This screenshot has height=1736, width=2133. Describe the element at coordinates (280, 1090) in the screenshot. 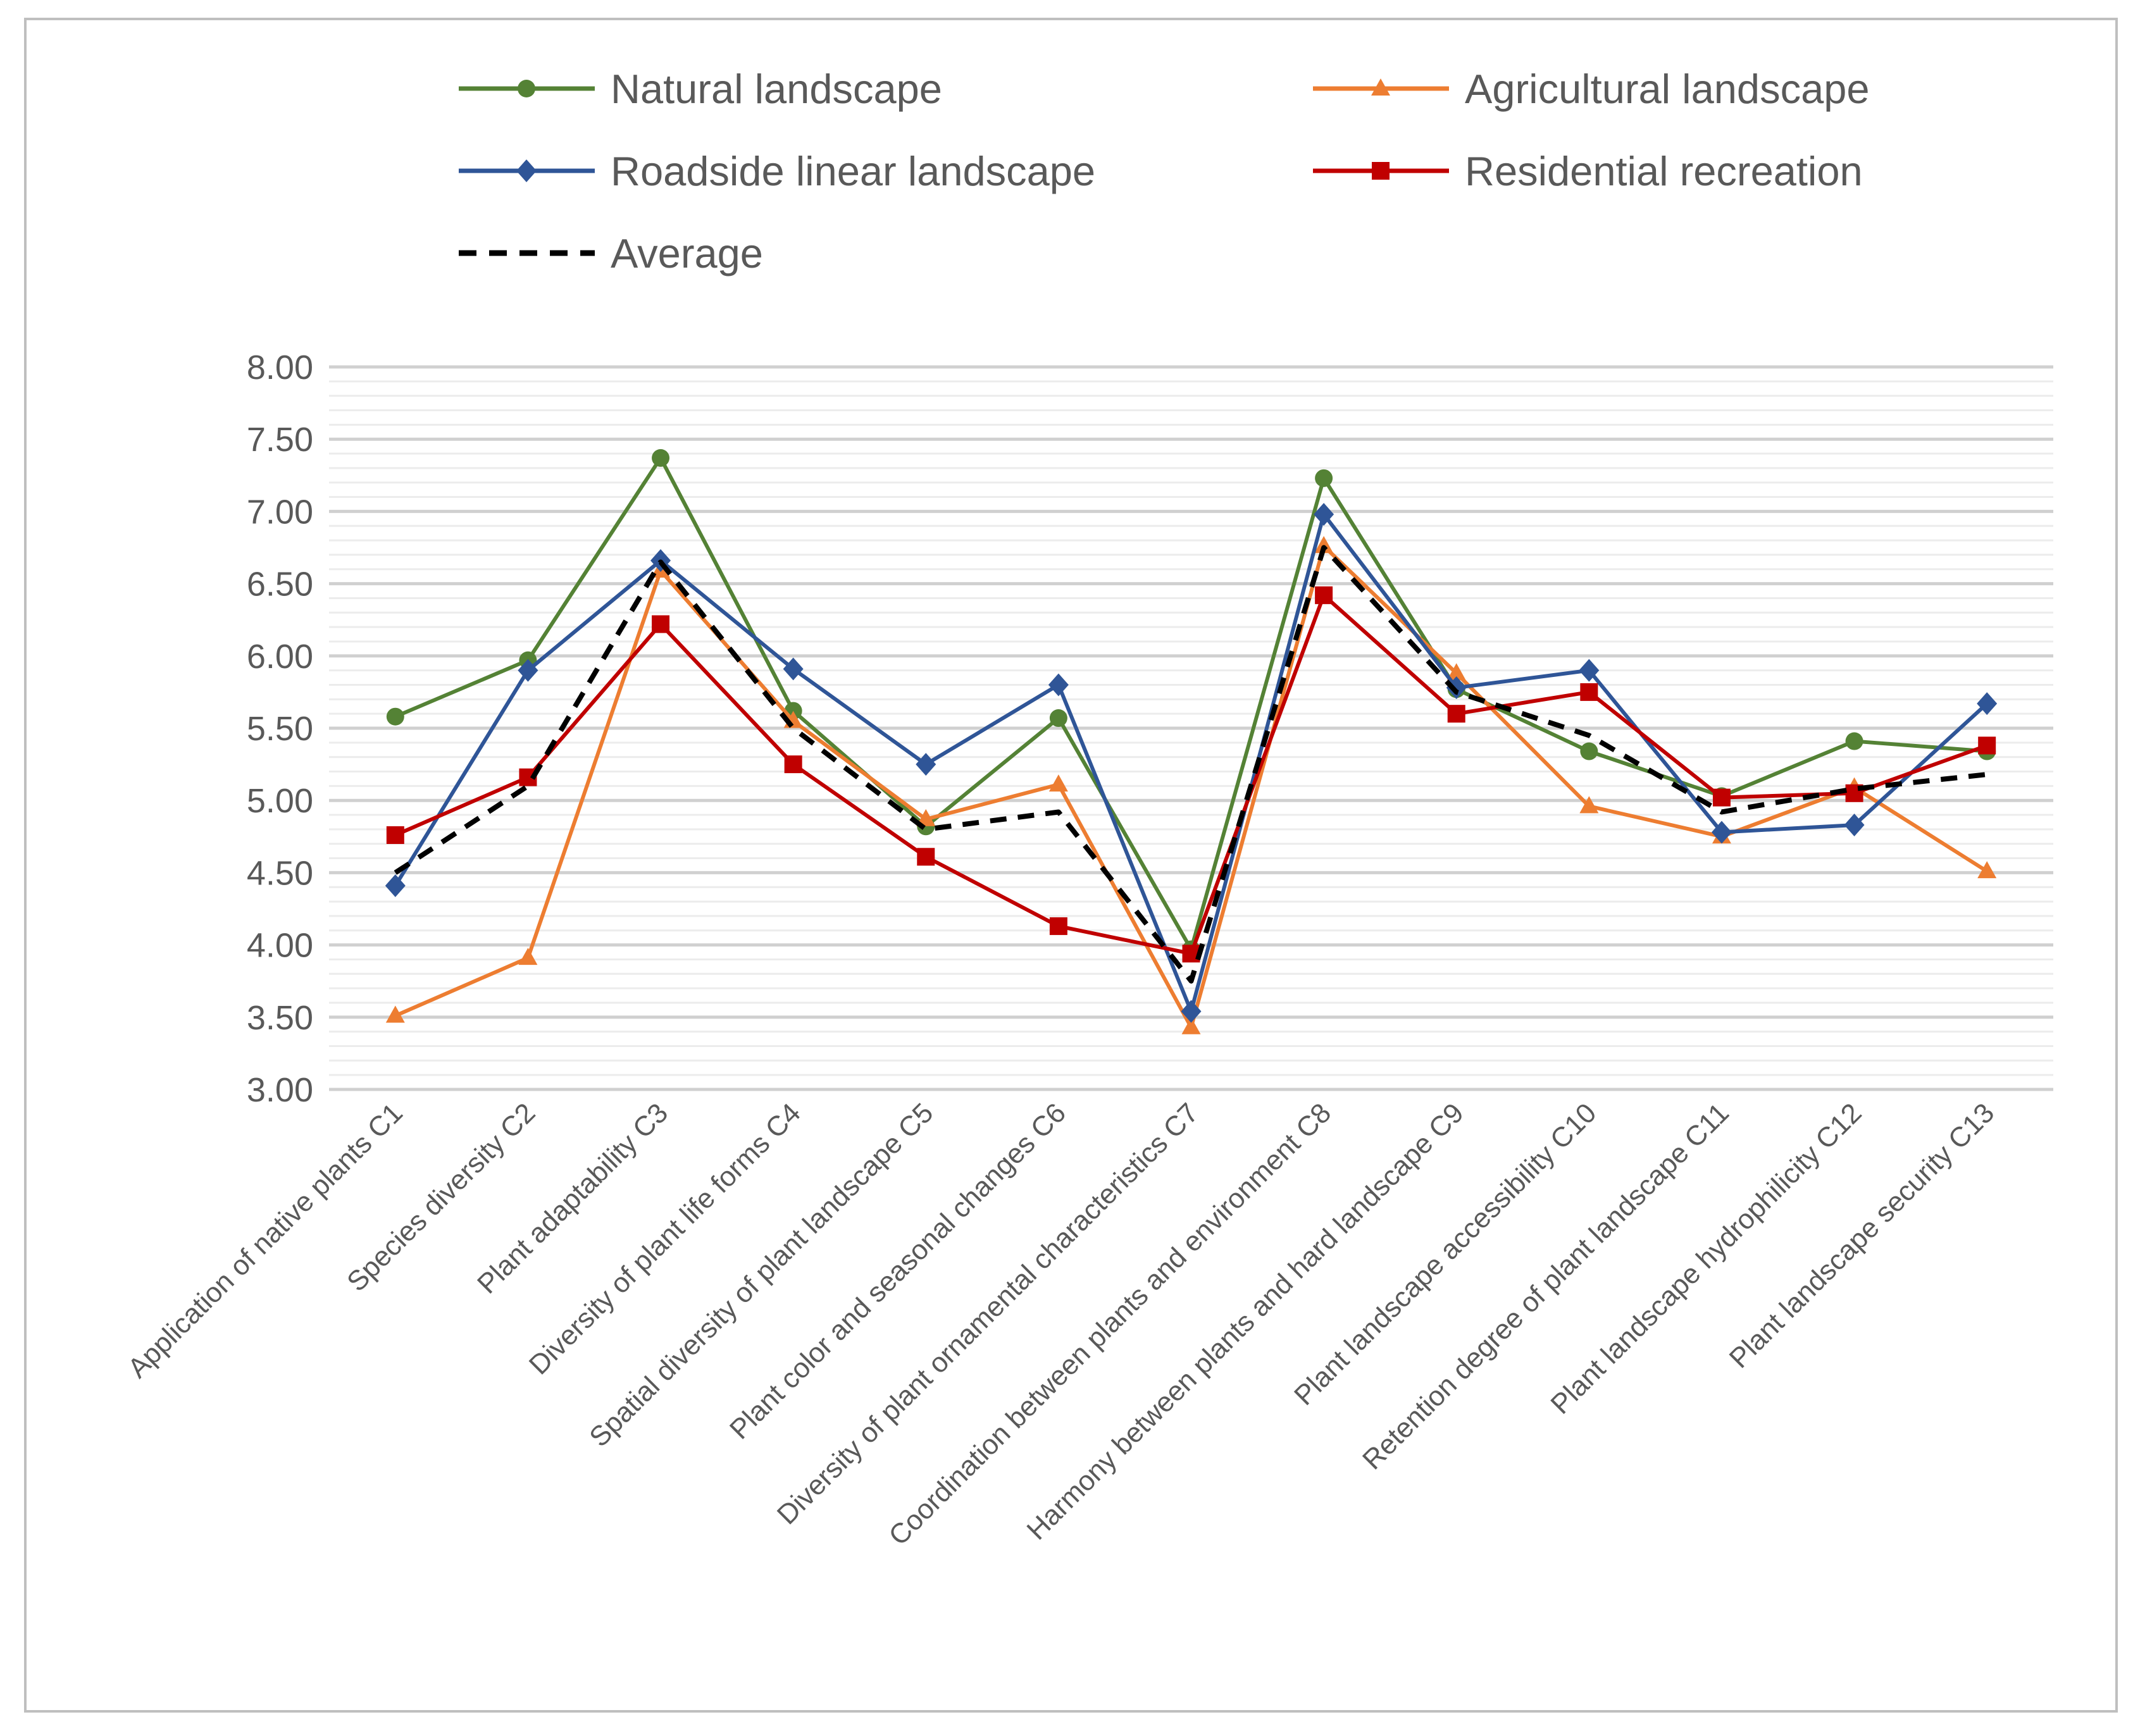

I see `y-tick-label: 3.00` at that location.